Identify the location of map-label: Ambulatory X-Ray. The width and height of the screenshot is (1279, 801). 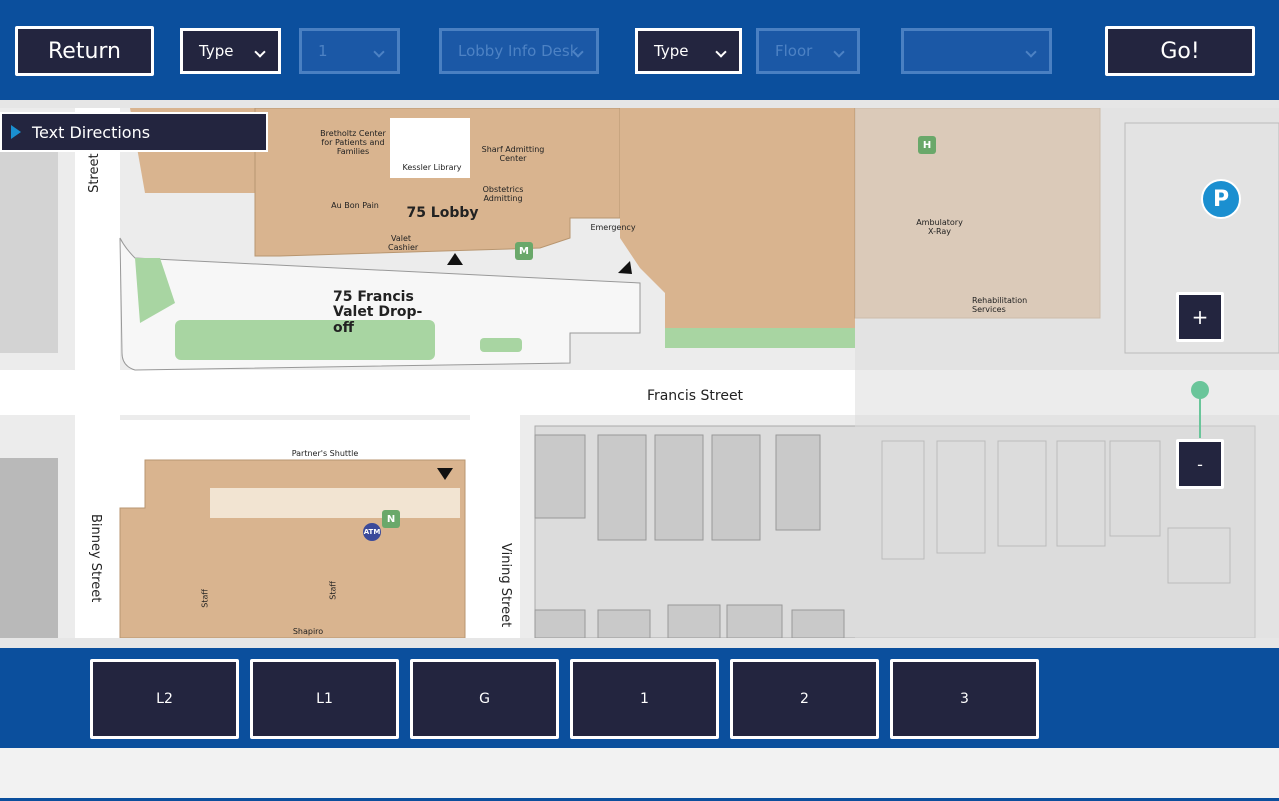
(939, 227).